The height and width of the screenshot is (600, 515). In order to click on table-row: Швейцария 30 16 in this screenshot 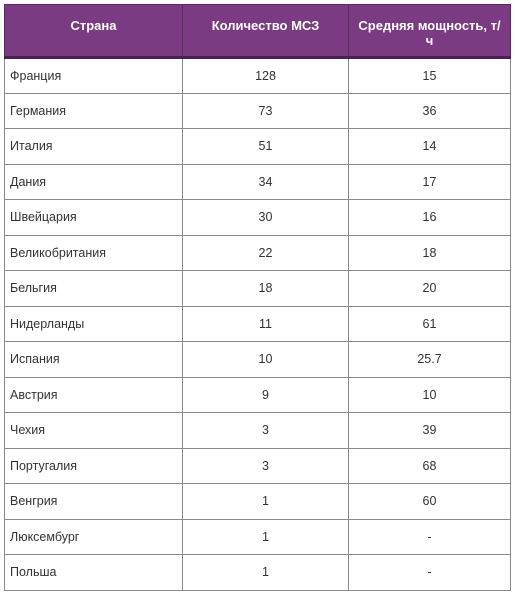, I will do `click(257, 217)`.